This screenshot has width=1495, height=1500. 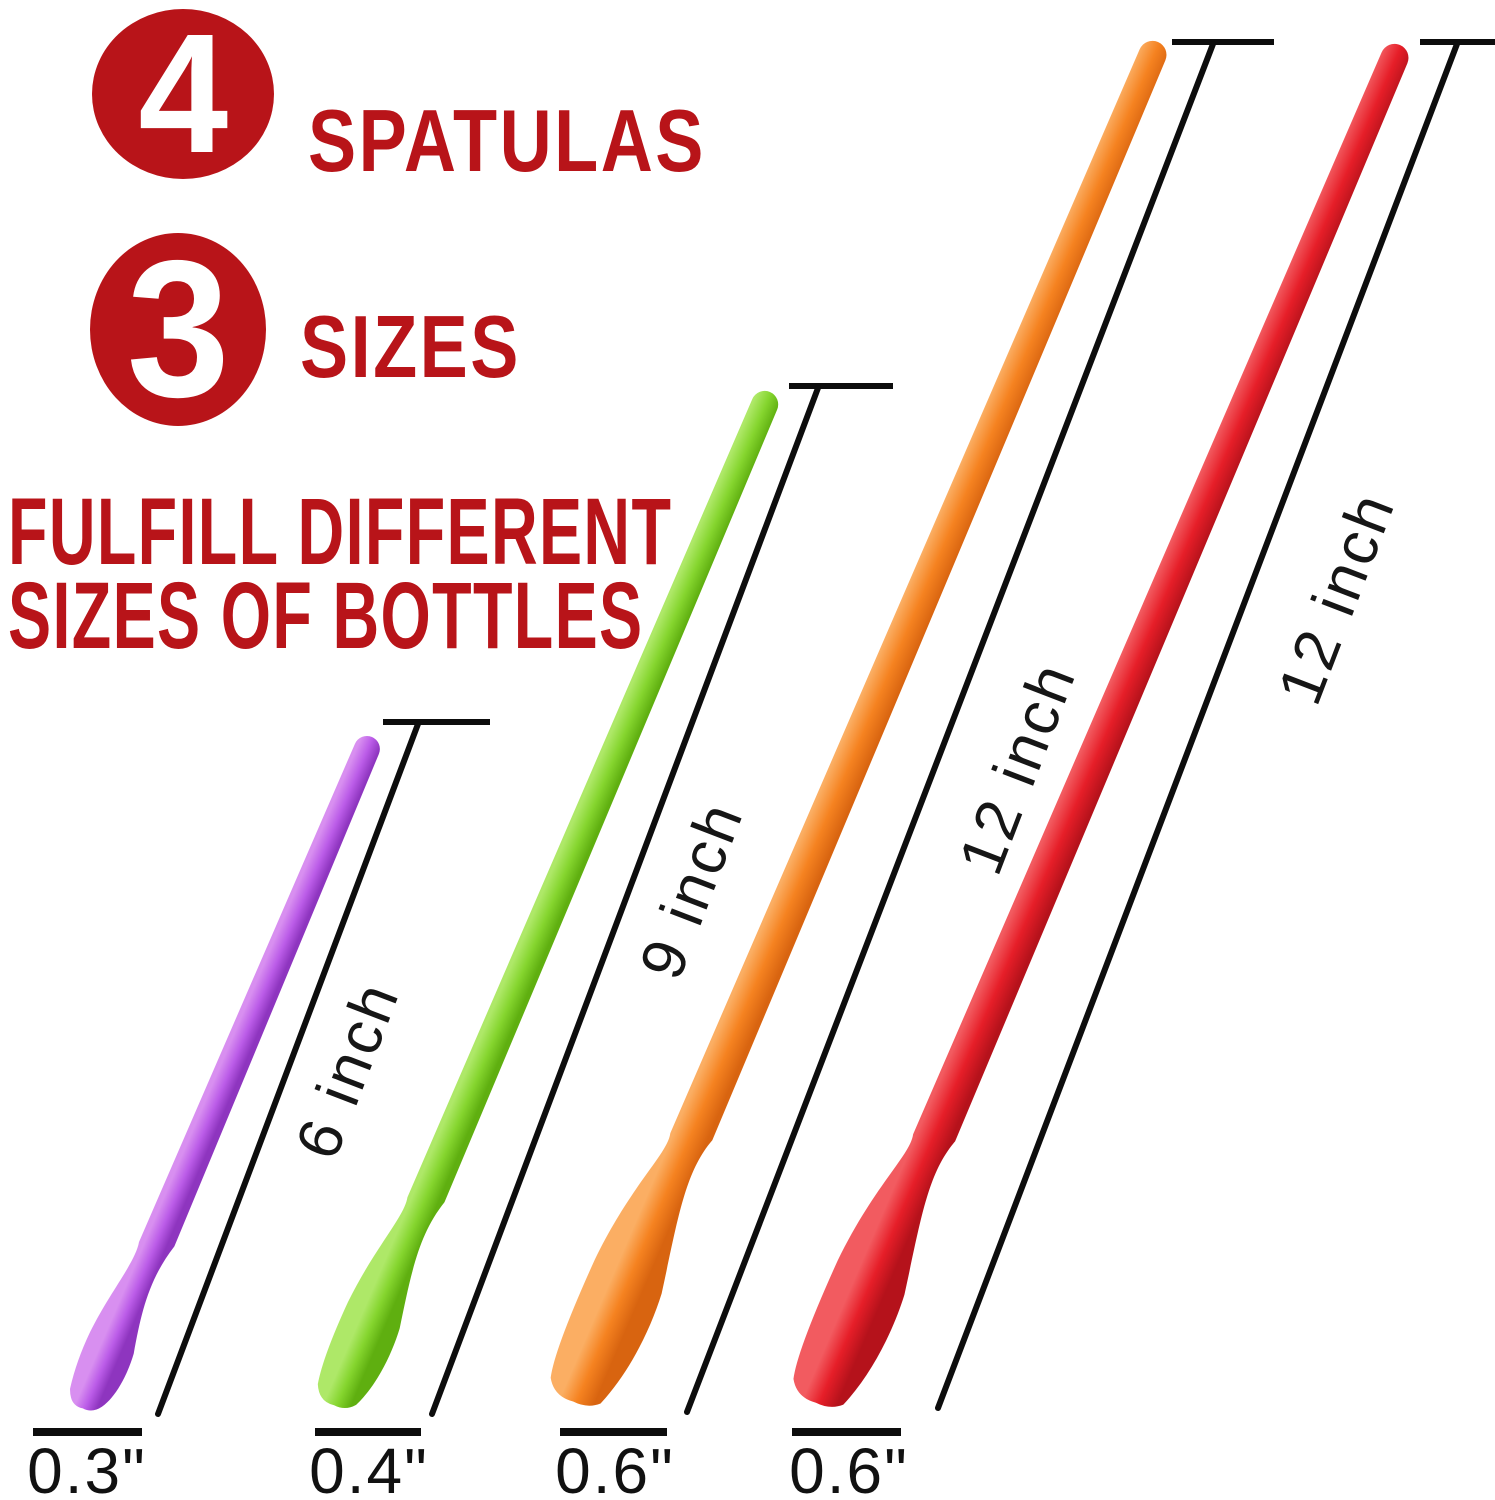 I want to click on caption-line-2: SIZES OF BOTTLES, so click(x=326, y=616).